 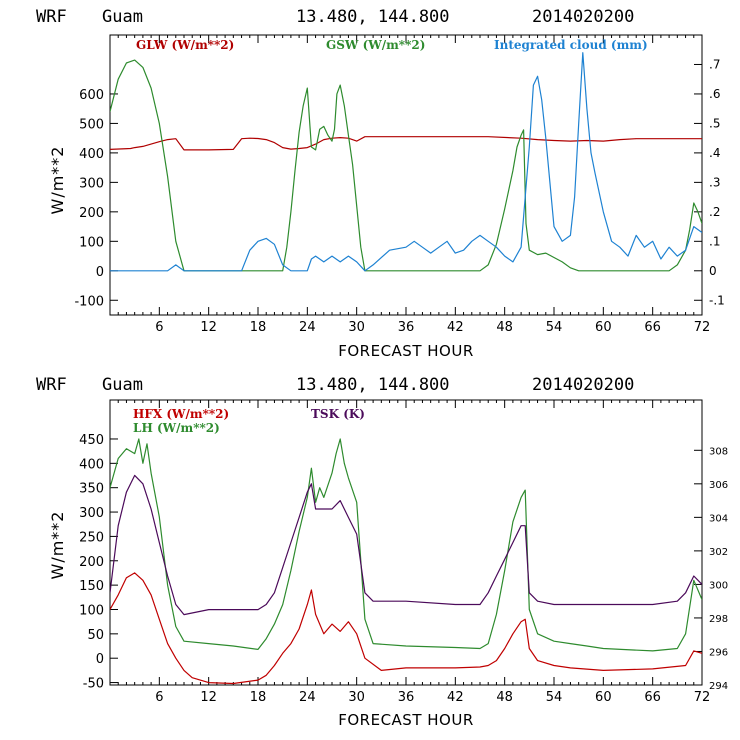 What do you see at coordinates (711, 569) in the screenshot?
I see `panel2-y-axis-right: 294 296 298 300 302 304 306 308` at bounding box center [711, 569].